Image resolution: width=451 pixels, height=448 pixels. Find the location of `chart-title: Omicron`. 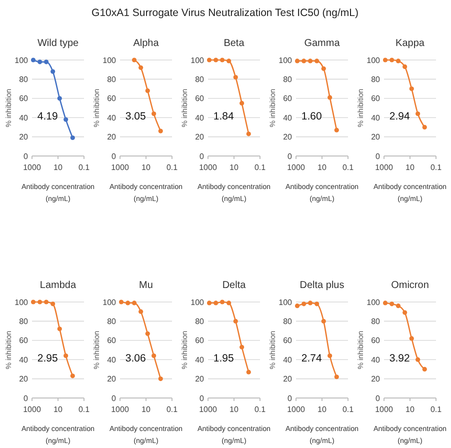

chart-title: Omicron is located at coordinates (410, 285).